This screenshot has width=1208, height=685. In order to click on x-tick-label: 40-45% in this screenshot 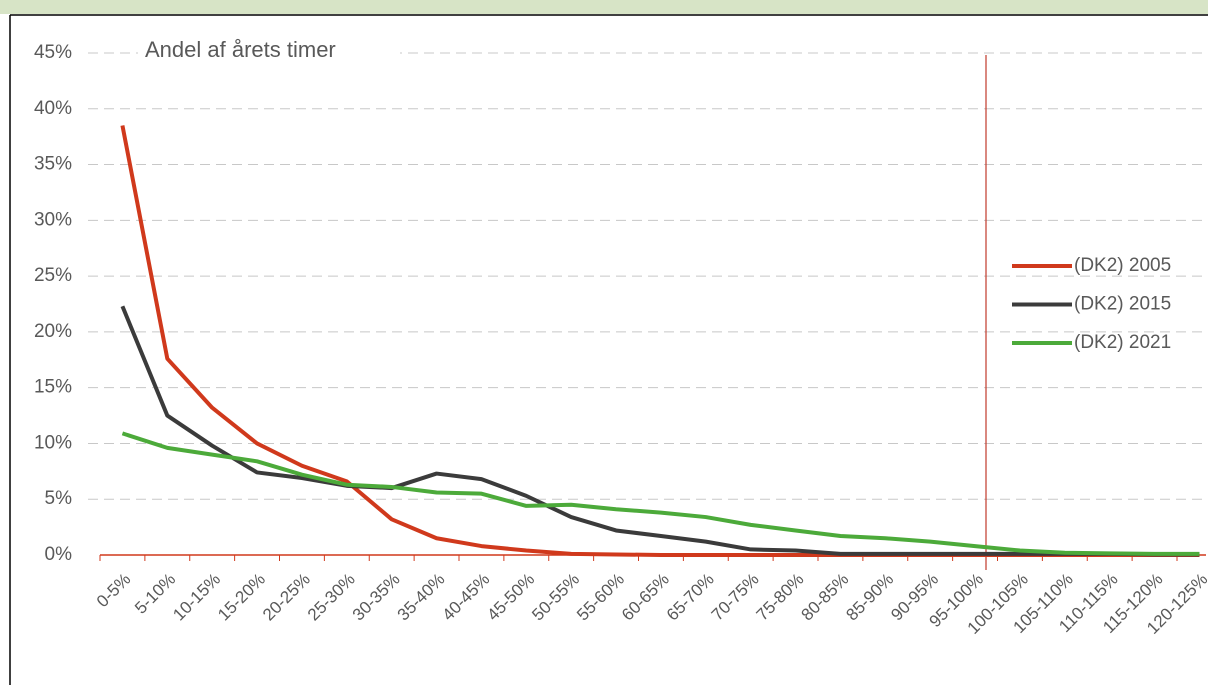, I will do `click(466, 597)`.